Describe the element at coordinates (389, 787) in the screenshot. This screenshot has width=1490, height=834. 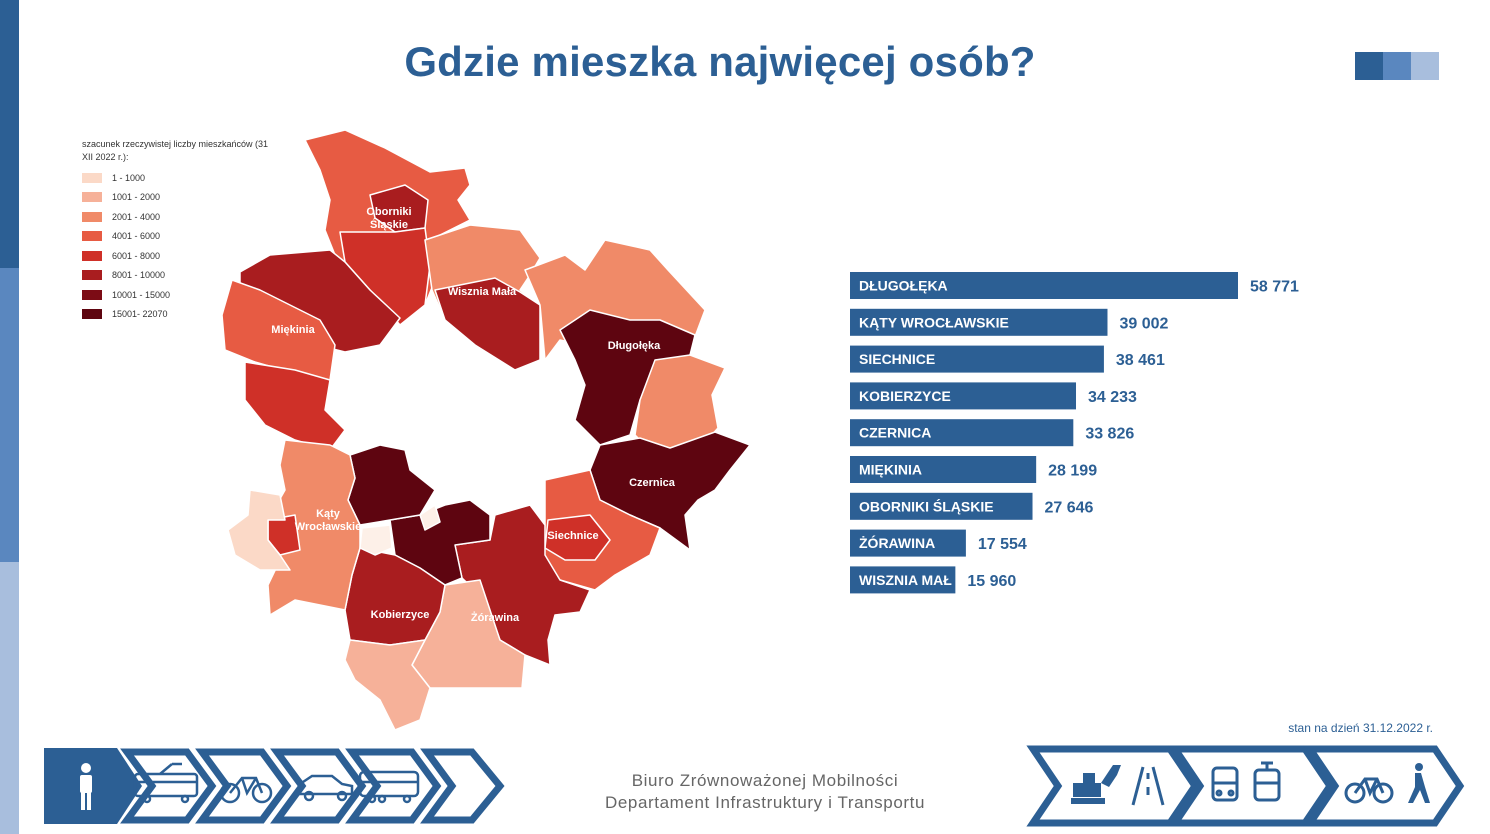
I see `bus-icon` at that location.